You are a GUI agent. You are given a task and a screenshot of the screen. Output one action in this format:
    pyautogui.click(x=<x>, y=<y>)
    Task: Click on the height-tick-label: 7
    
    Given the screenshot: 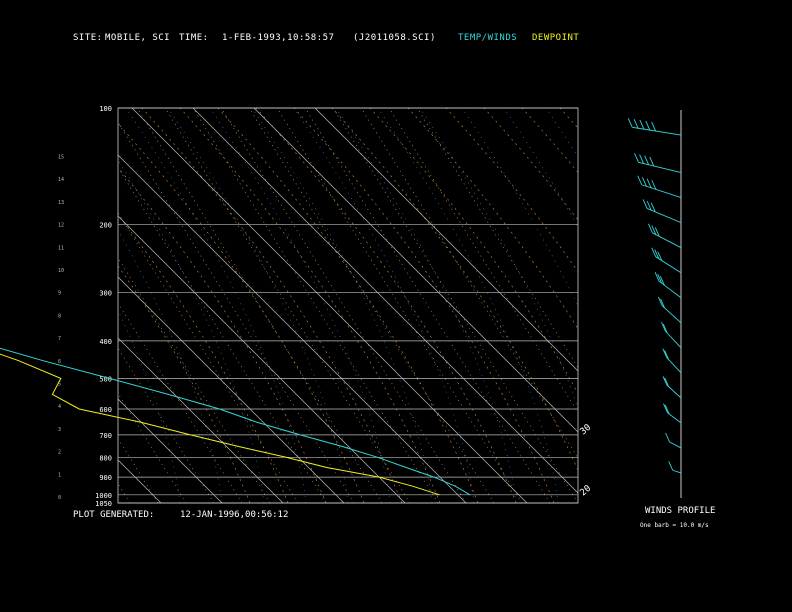 What is the action you would take?
    pyautogui.click(x=59, y=339)
    